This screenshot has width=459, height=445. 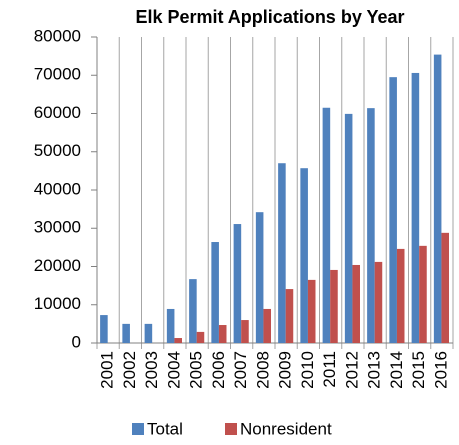 I want to click on x-tick-label: 2002, so click(x=129, y=370).